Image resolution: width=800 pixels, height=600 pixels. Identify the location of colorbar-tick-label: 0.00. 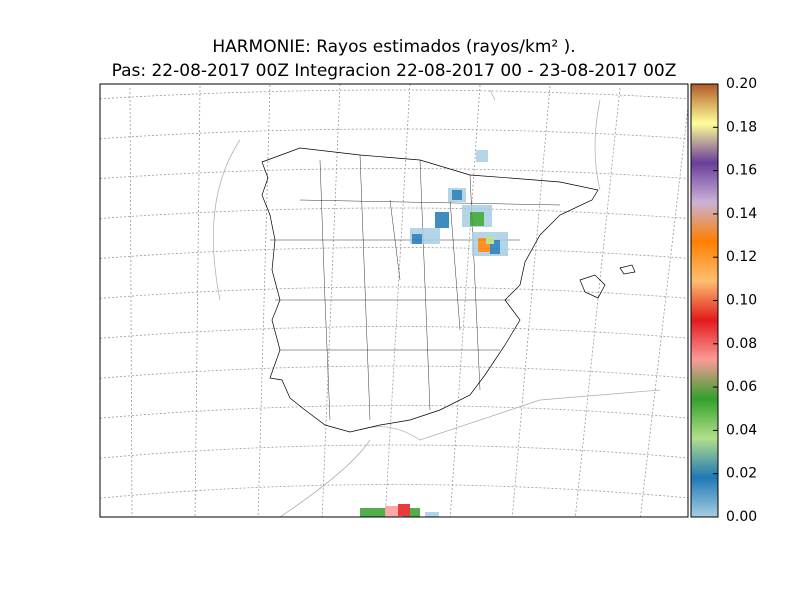
(741, 517).